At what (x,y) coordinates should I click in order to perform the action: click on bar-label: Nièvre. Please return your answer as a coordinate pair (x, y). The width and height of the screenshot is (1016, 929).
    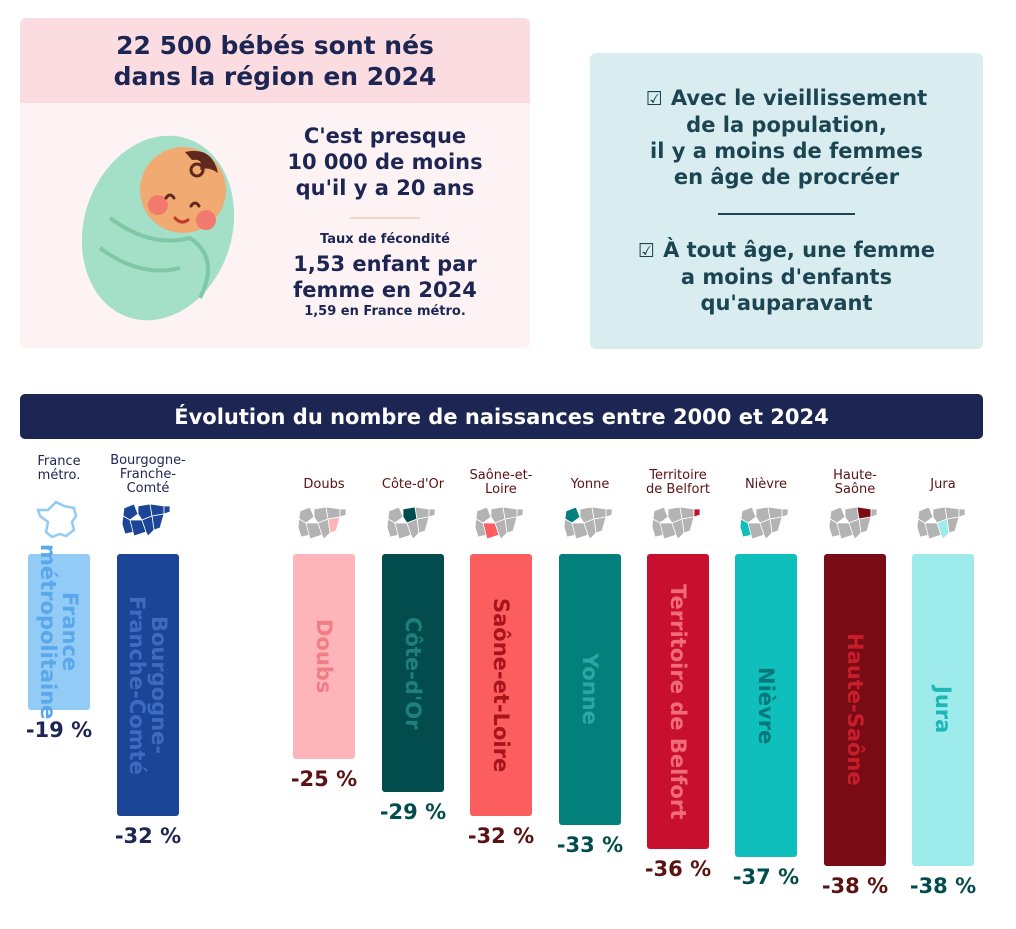
    Looking at the image, I should click on (766, 706).